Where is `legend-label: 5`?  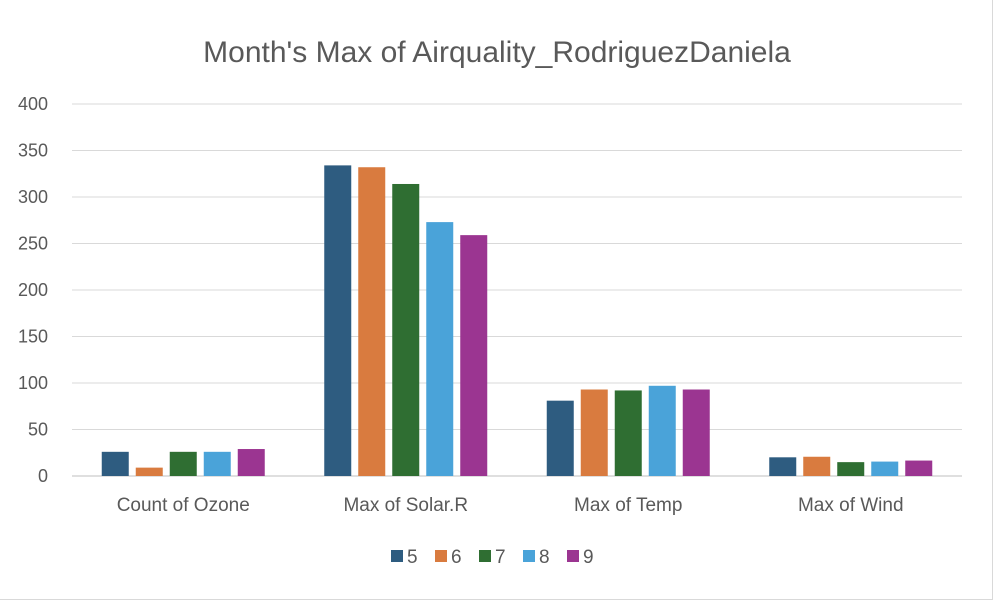 legend-label: 5 is located at coordinates (412, 557).